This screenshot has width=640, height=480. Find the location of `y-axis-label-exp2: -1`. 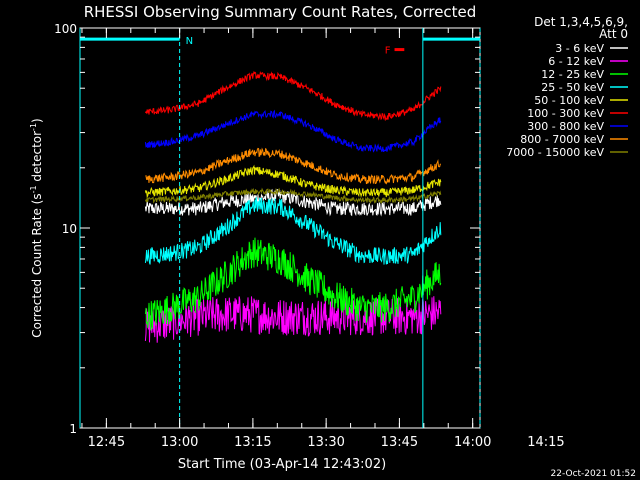

y-axis-label-exp2: -1 is located at coordinates (33, 127).